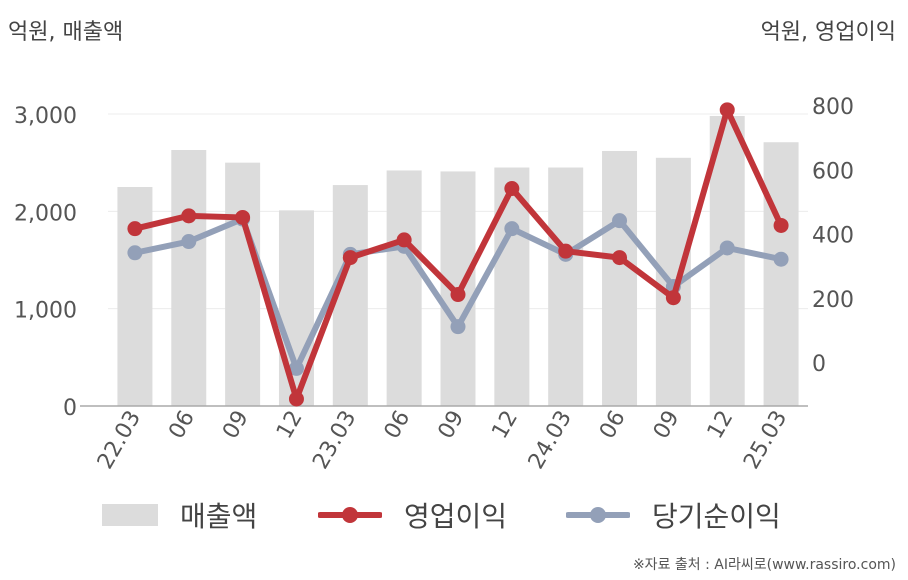  I want to click on legend-label-sales: 매출액, so click(219, 516).